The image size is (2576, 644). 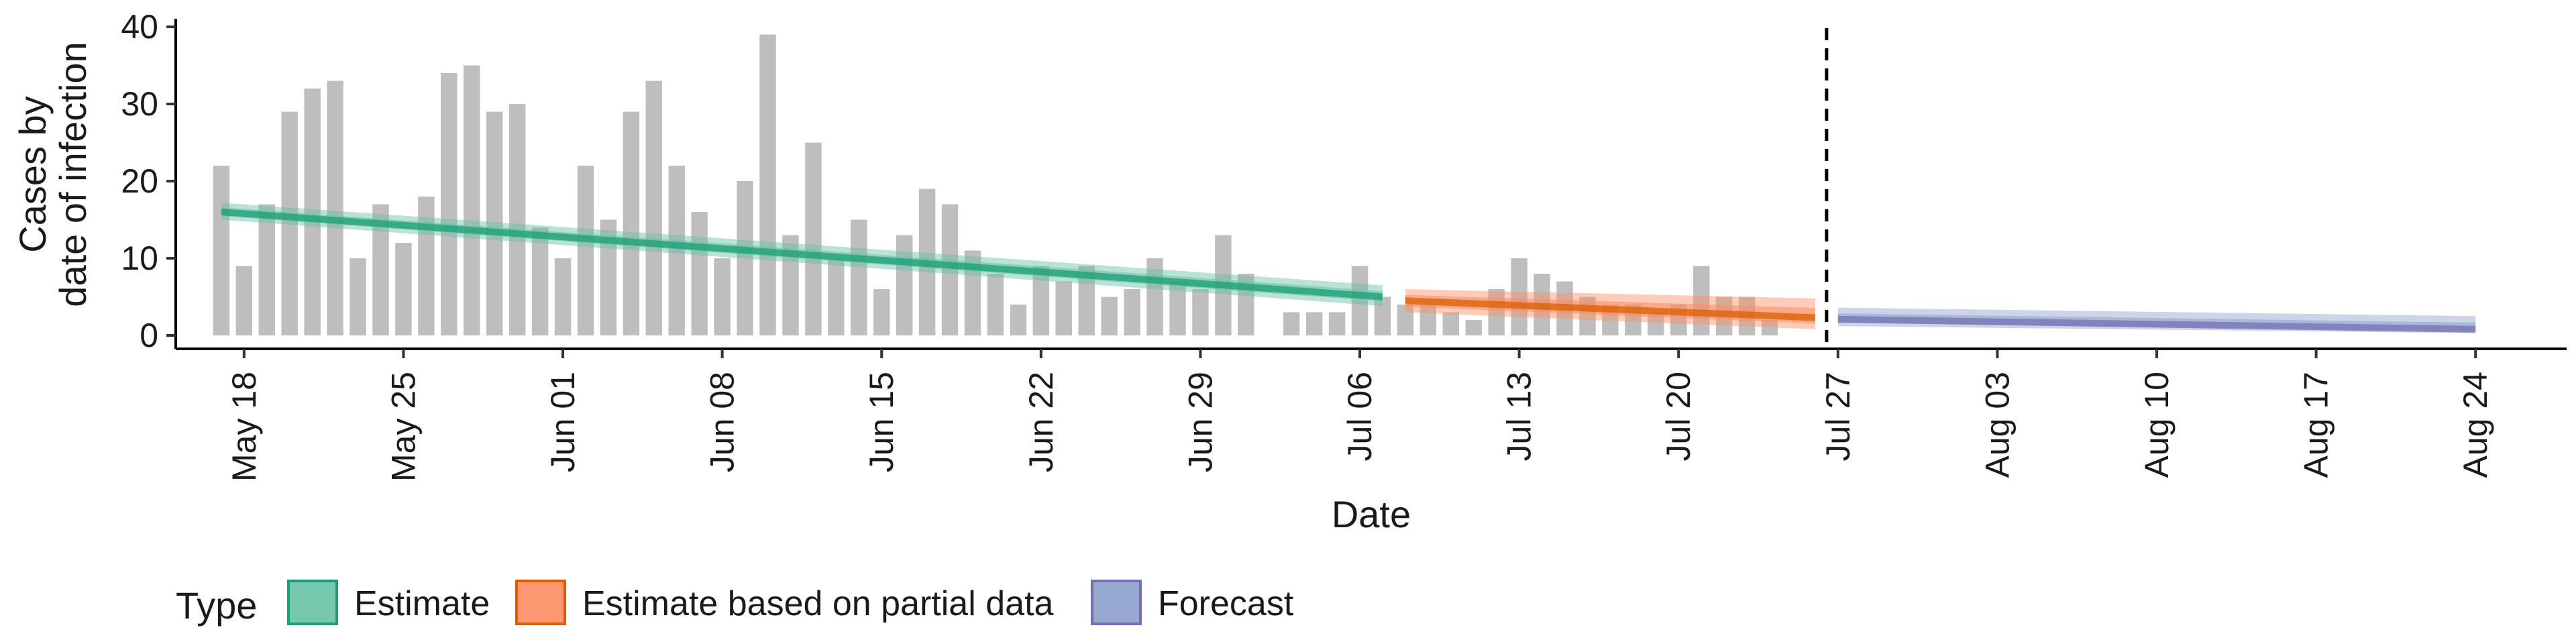 What do you see at coordinates (1997, 425) in the screenshot?
I see `x-tick-label: Aug 03` at bounding box center [1997, 425].